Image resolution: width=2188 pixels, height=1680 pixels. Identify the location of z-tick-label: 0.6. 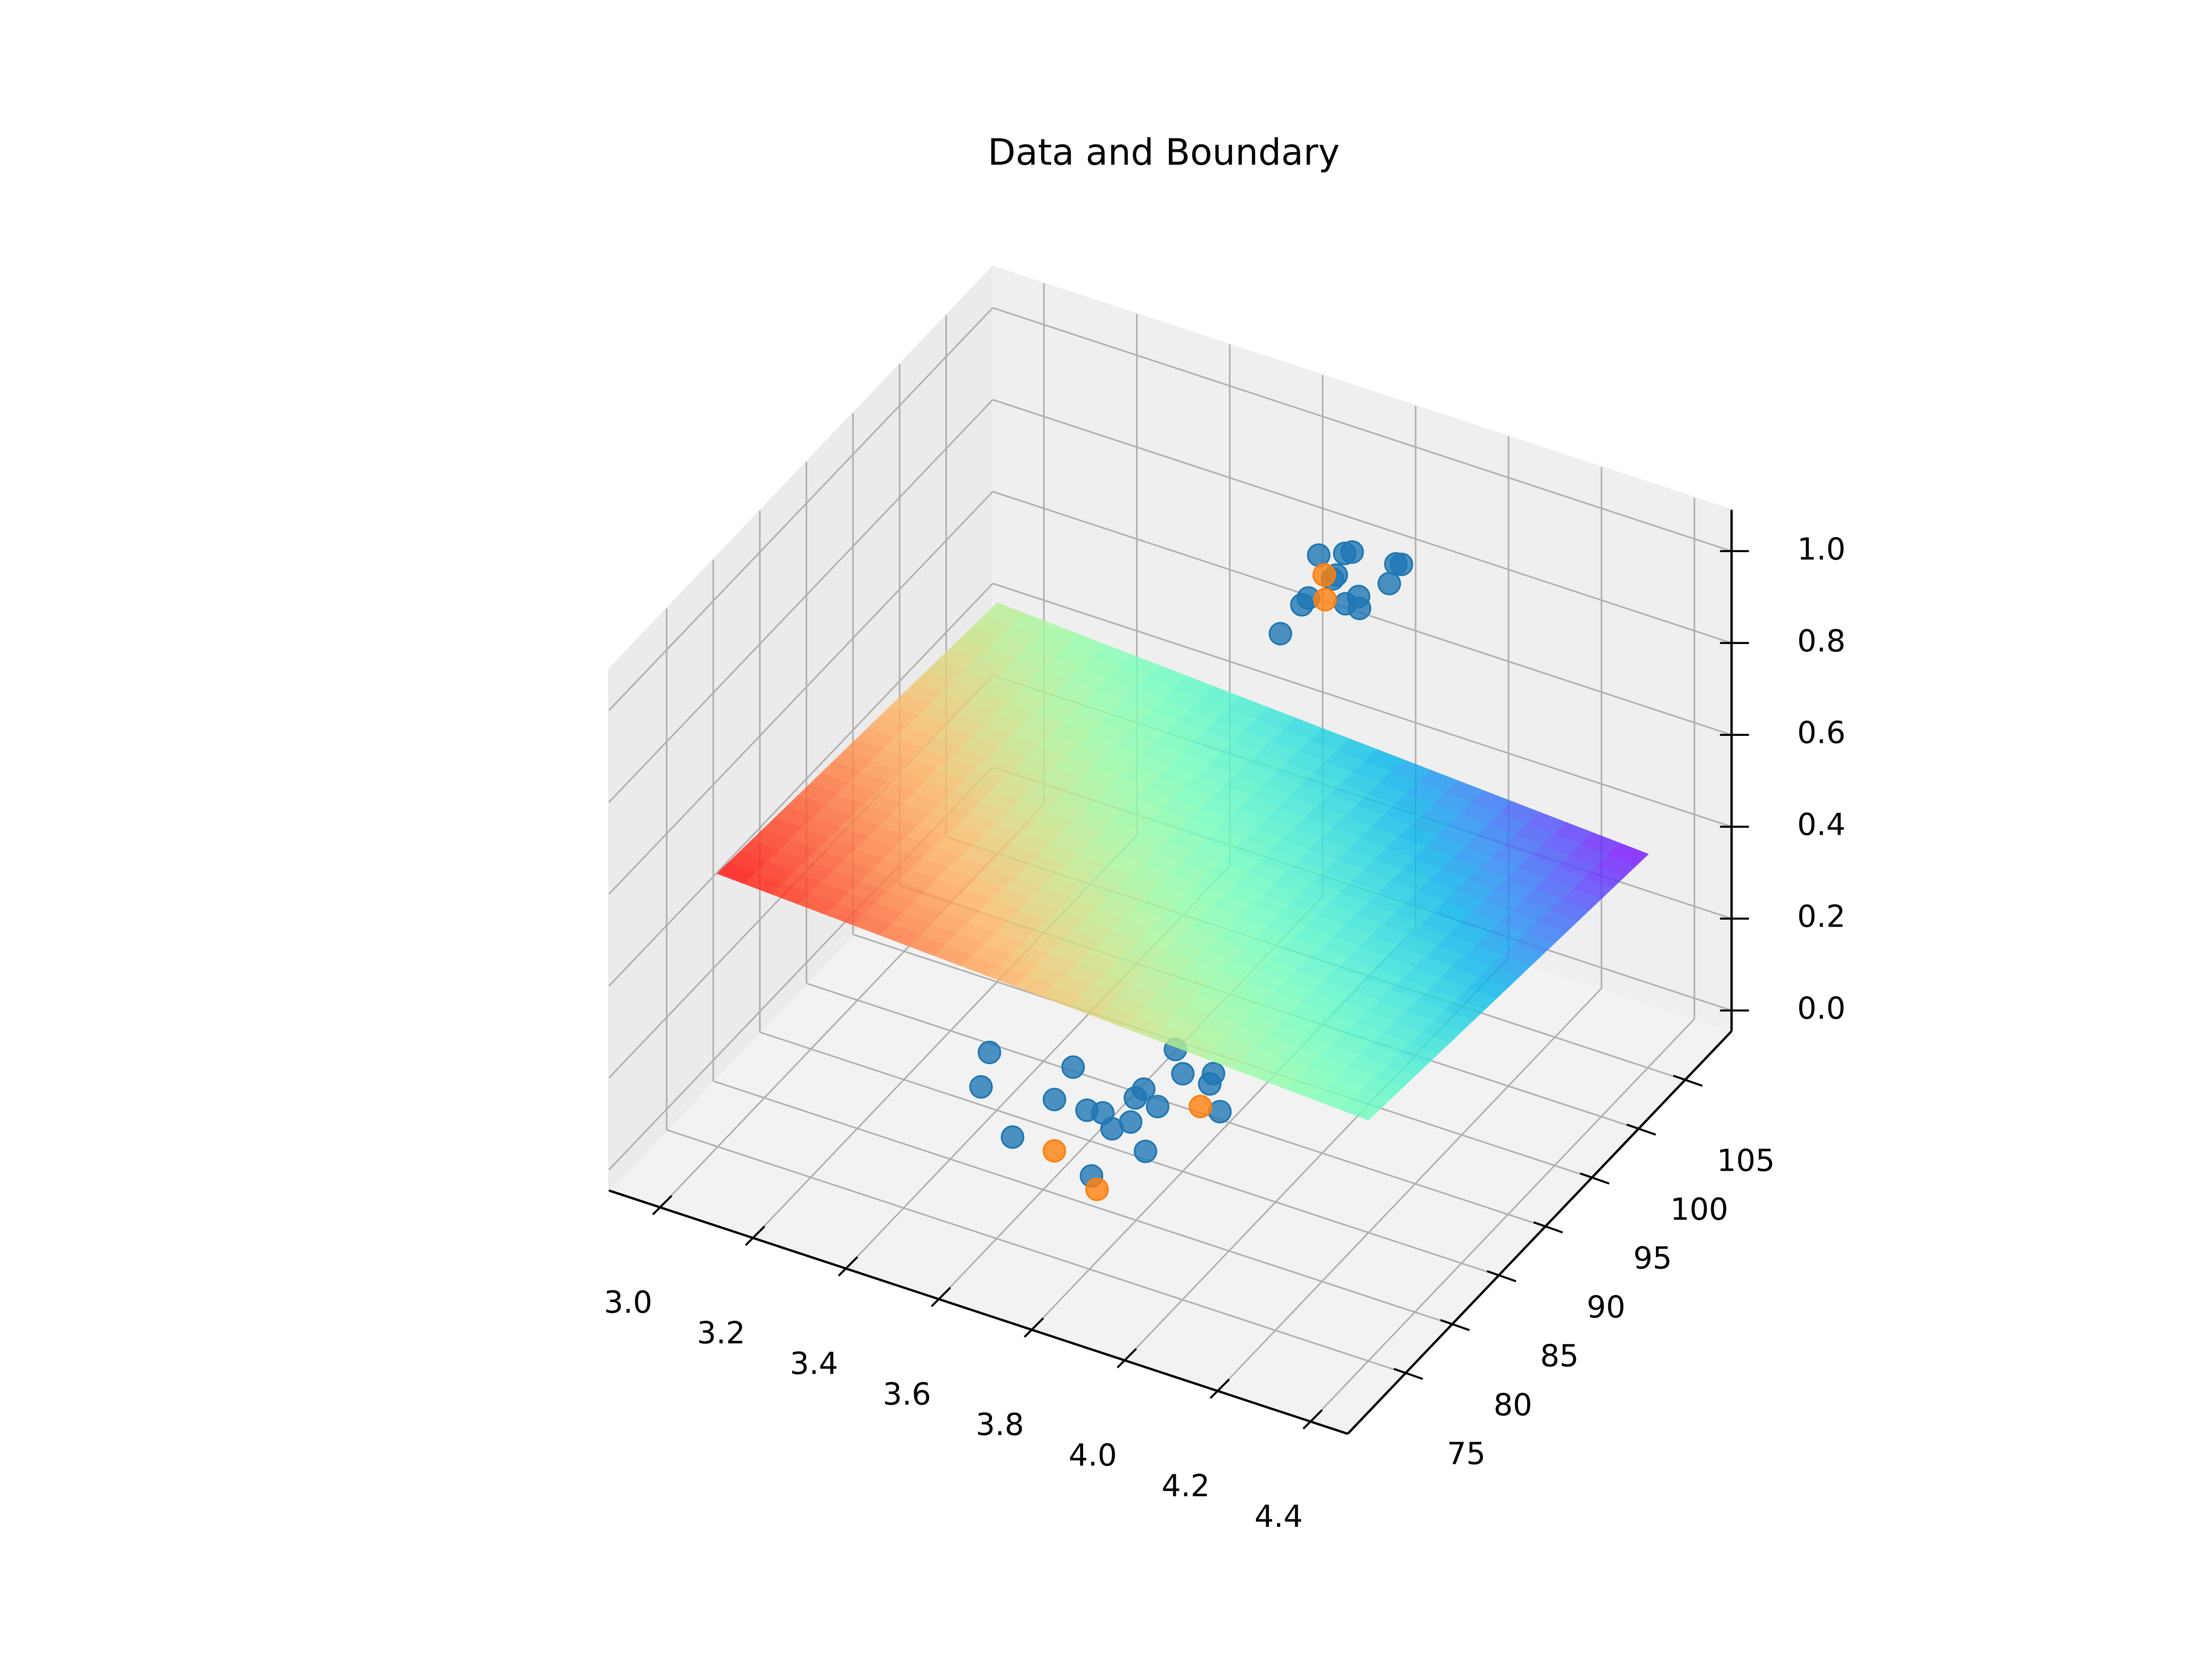
(1822, 733).